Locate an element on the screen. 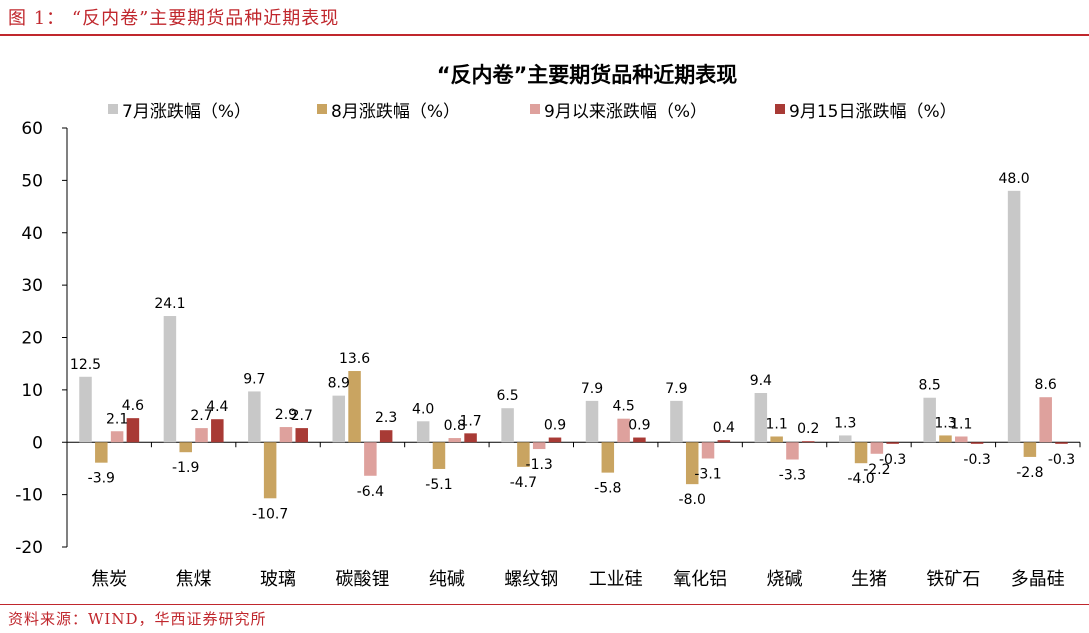 This screenshot has width=1089, height=633. y-tick-label: 60 is located at coordinates (32, 129).